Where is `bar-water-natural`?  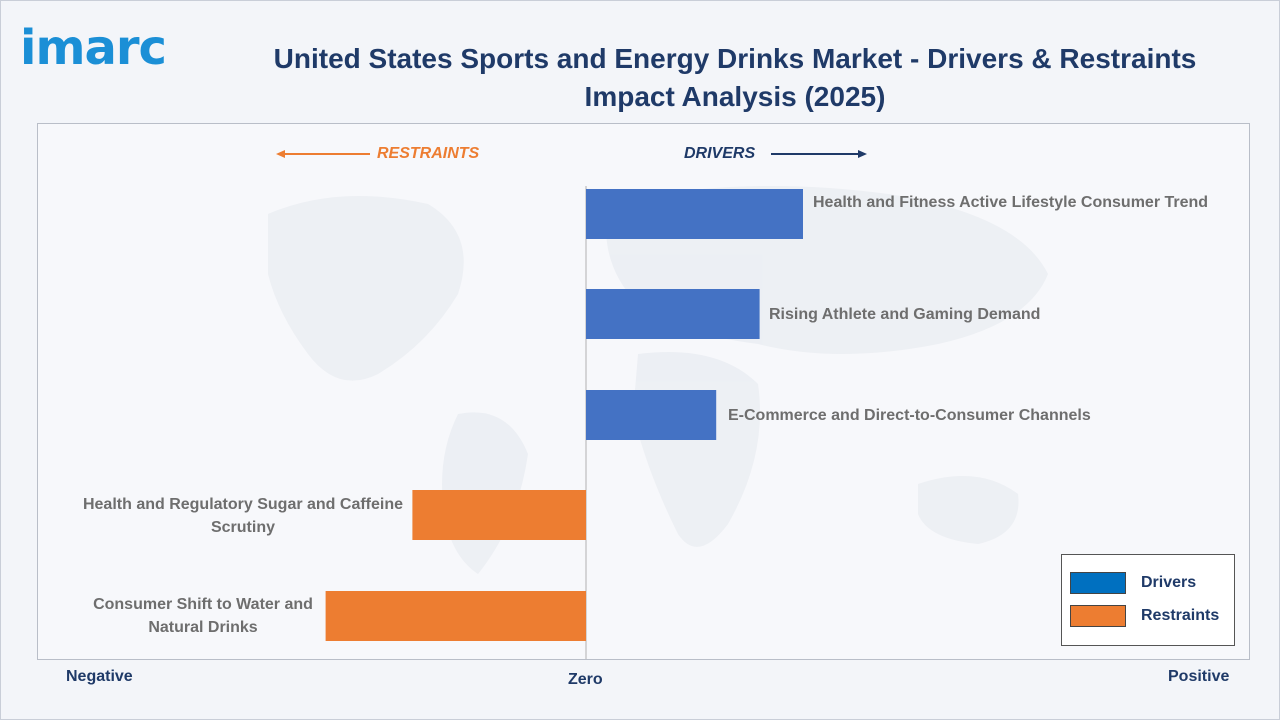 bar-water-natural is located at coordinates (455, 616).